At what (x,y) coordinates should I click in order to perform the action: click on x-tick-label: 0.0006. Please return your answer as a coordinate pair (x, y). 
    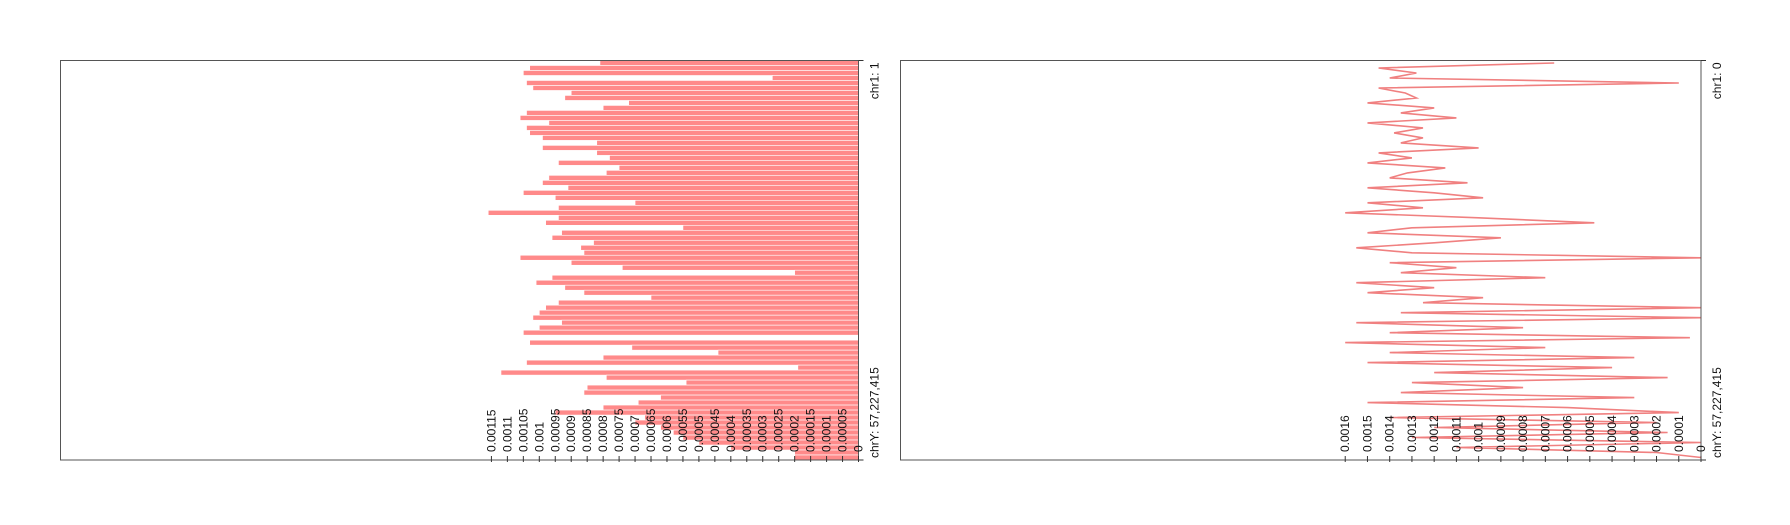
    Looking at the image, I should click on (667, 433).